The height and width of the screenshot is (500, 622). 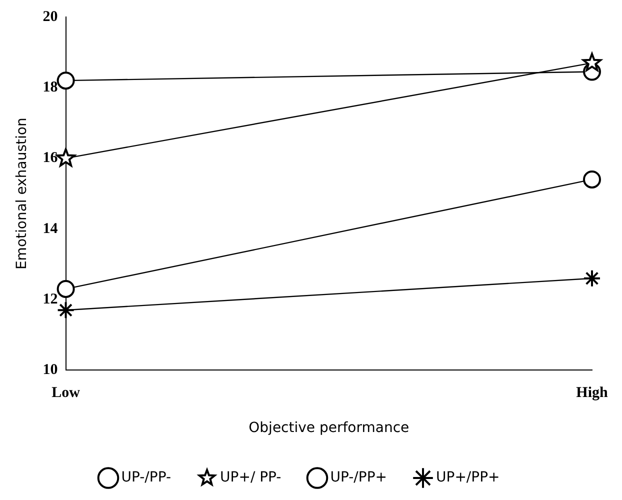 I want to click on y-tick-label: 20, so click(x=50, y=16).